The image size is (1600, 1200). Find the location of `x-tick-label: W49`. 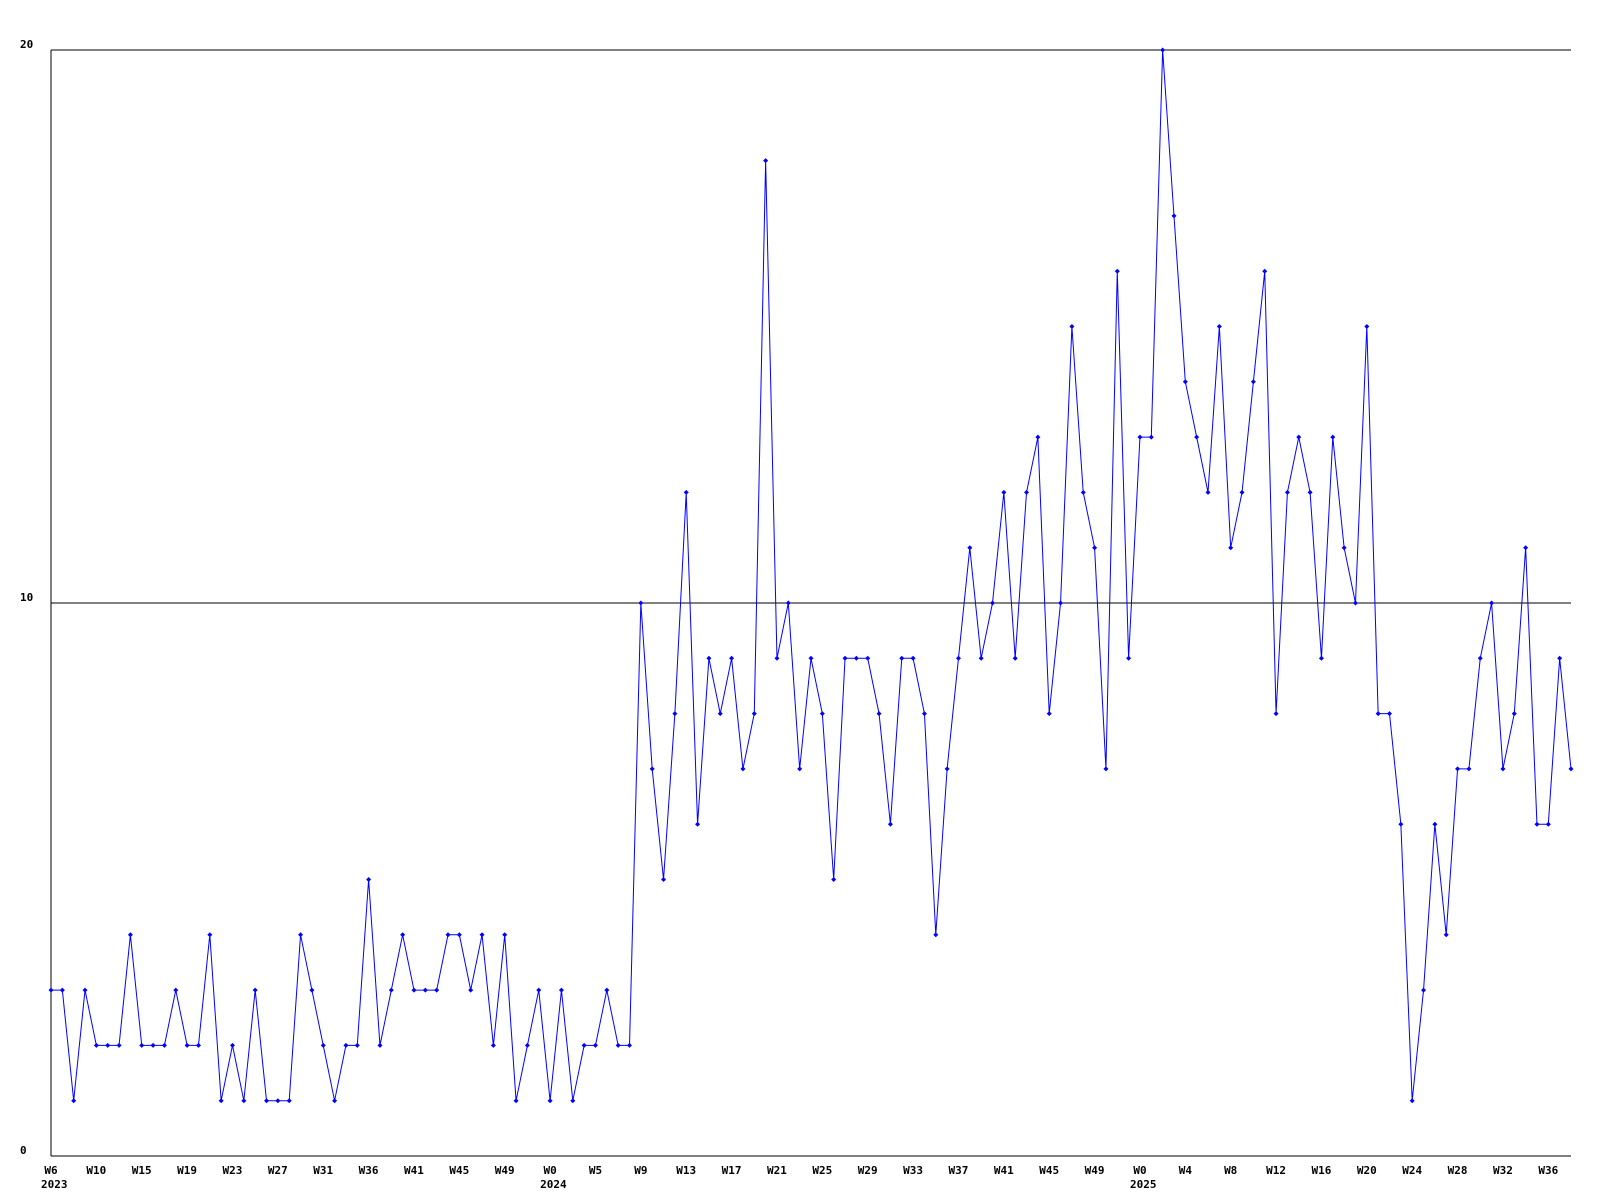

x-tick-label: W49 is located at coordinates (505, 1170).